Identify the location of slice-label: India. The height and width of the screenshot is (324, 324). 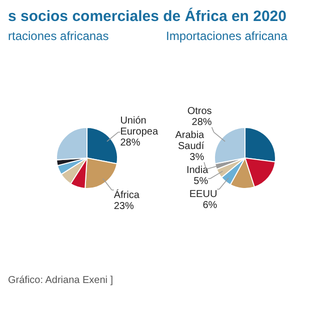
(197, 170).